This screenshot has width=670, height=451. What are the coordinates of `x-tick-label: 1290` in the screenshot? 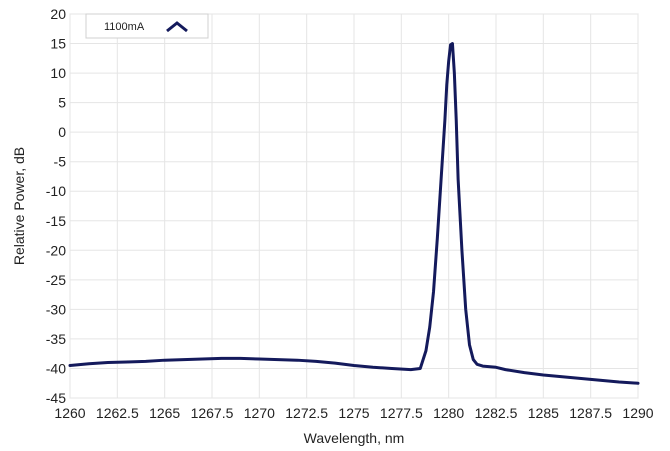 It's located at (637, 413).